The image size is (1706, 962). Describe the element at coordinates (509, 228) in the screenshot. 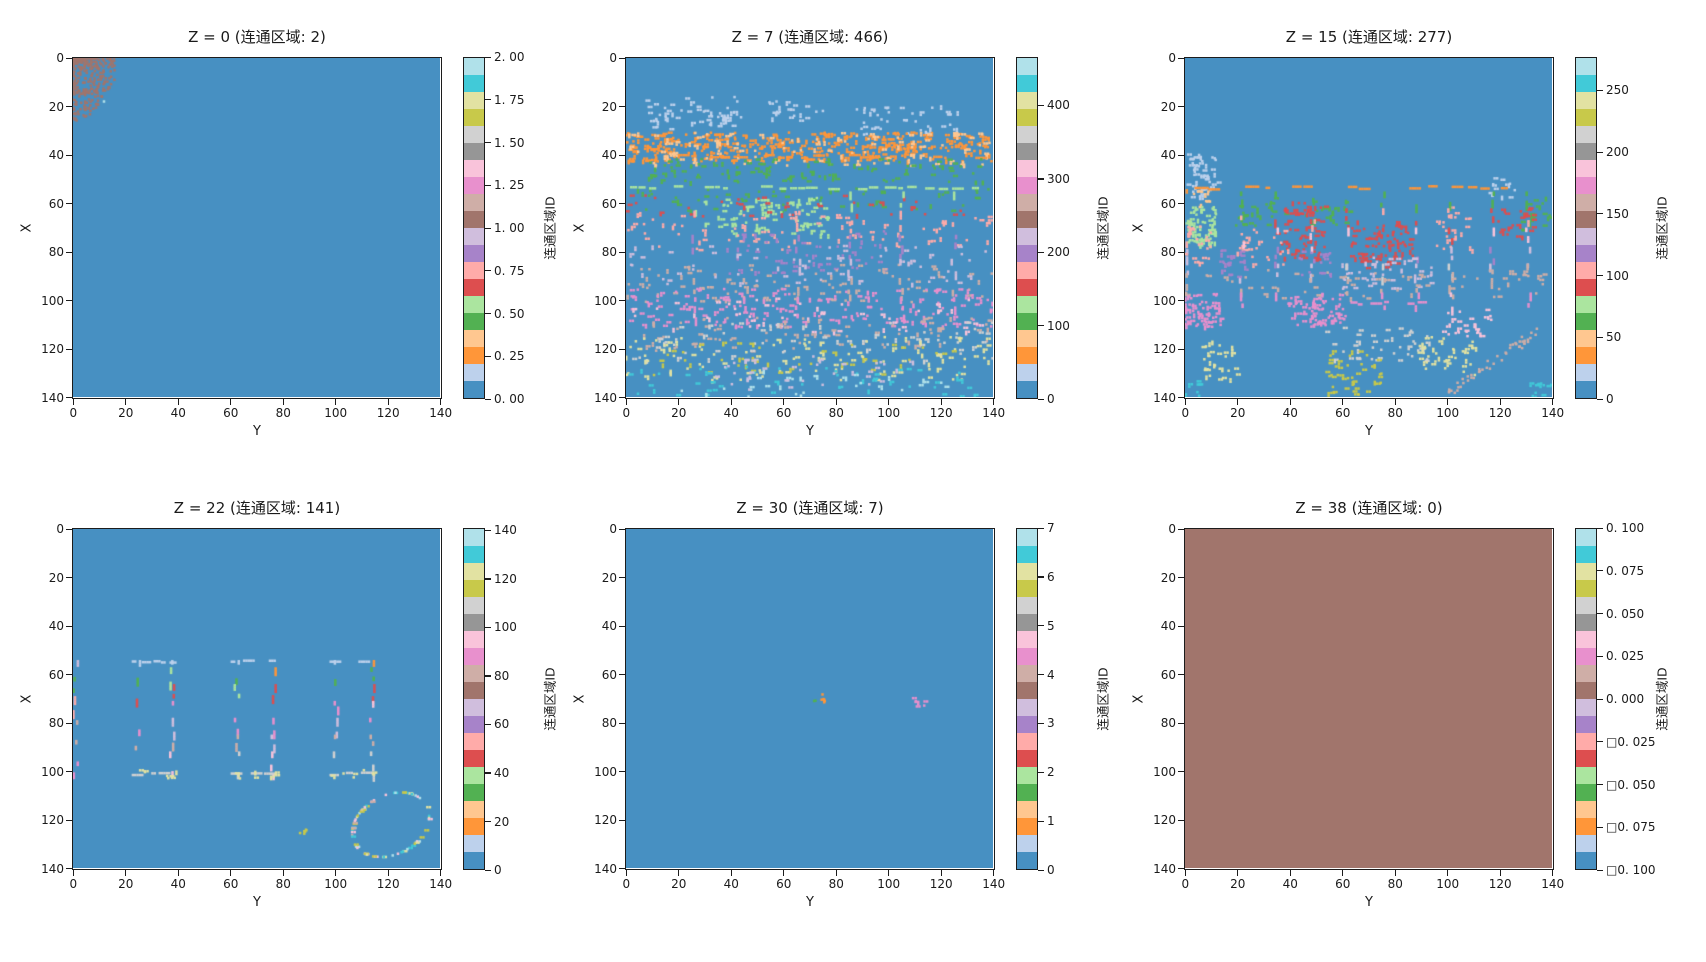

I see `colorbar-tick-label: 1. 00` at that location.